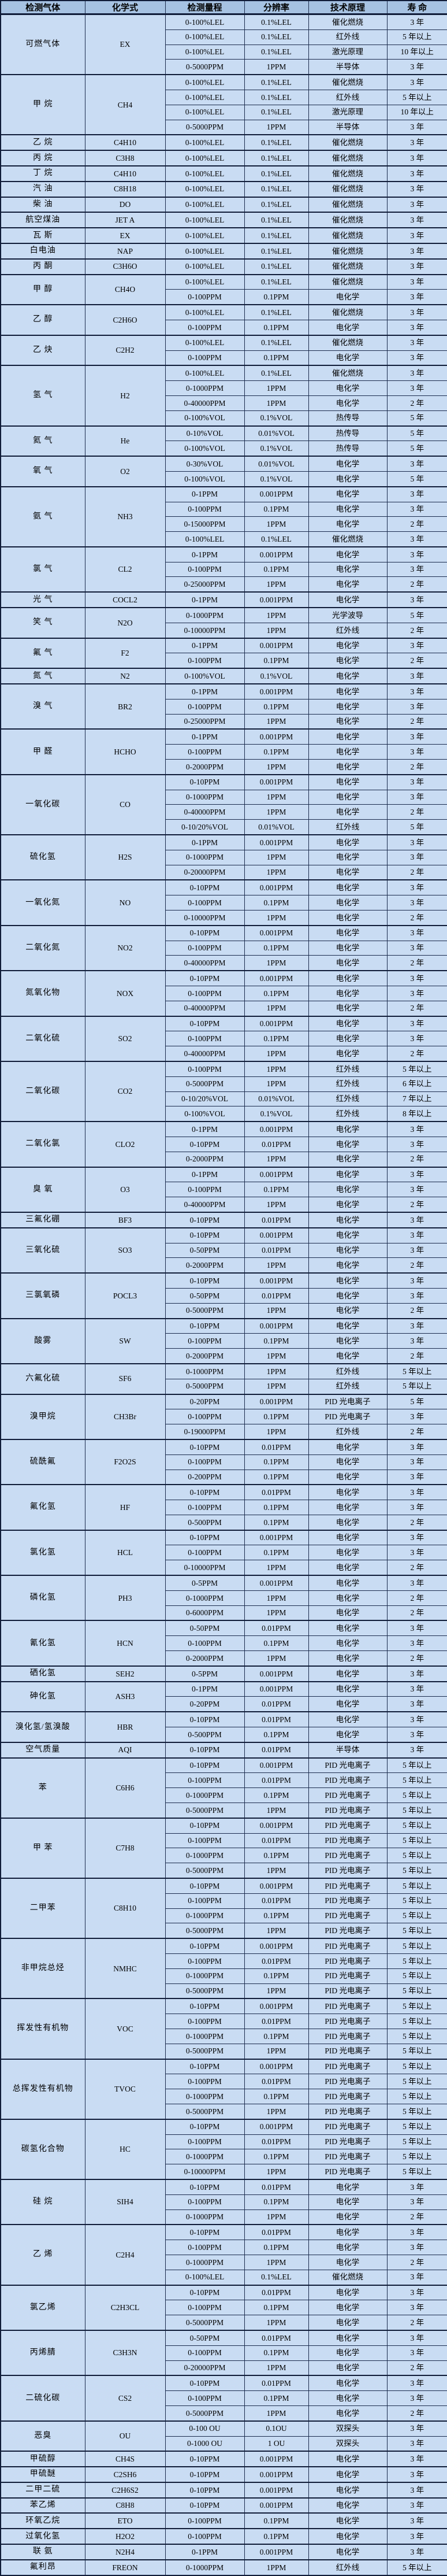 The image size is (447, 2576). Describe the element at coordinates (42, 2475) in the screenshot. I see `gas-name-cell: 甲硫醚` at that location.